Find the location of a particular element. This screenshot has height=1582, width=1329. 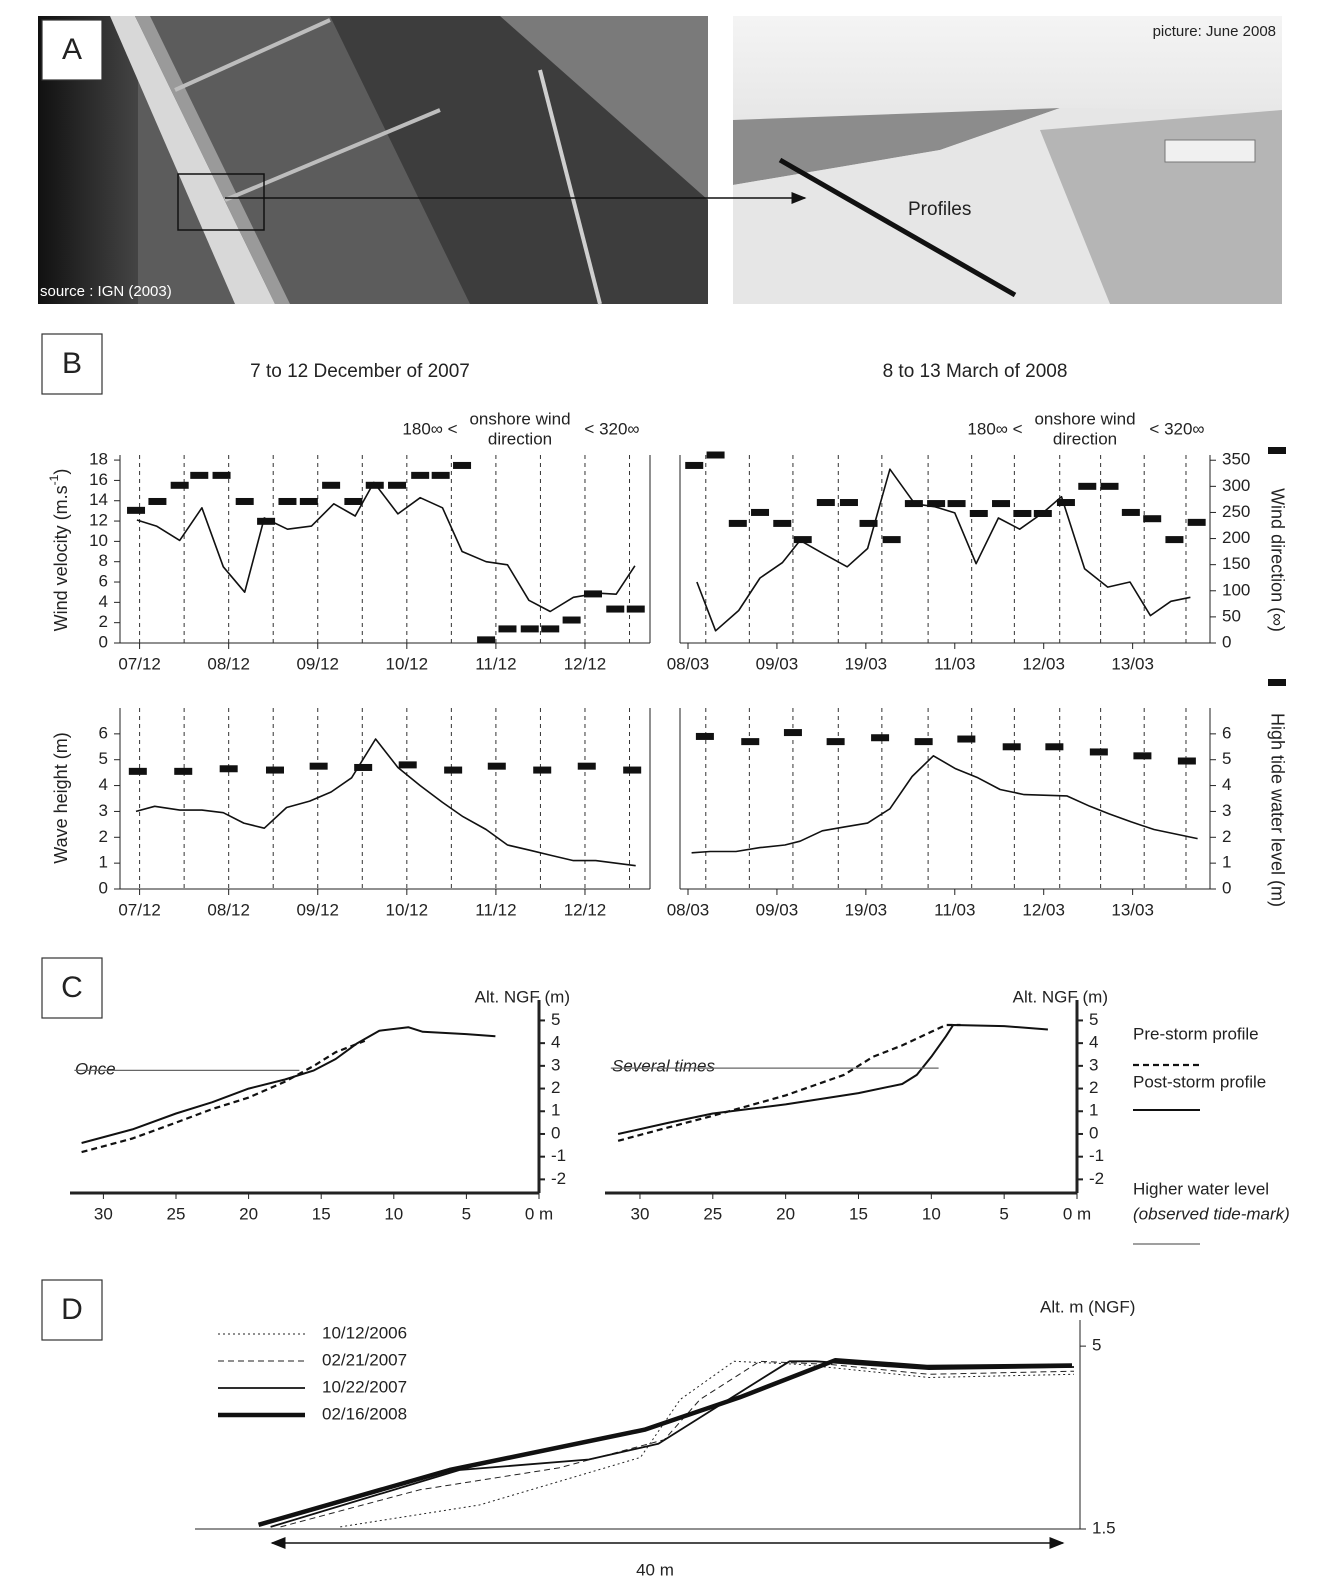

panel-label: C is located at coordinates (72, 987).